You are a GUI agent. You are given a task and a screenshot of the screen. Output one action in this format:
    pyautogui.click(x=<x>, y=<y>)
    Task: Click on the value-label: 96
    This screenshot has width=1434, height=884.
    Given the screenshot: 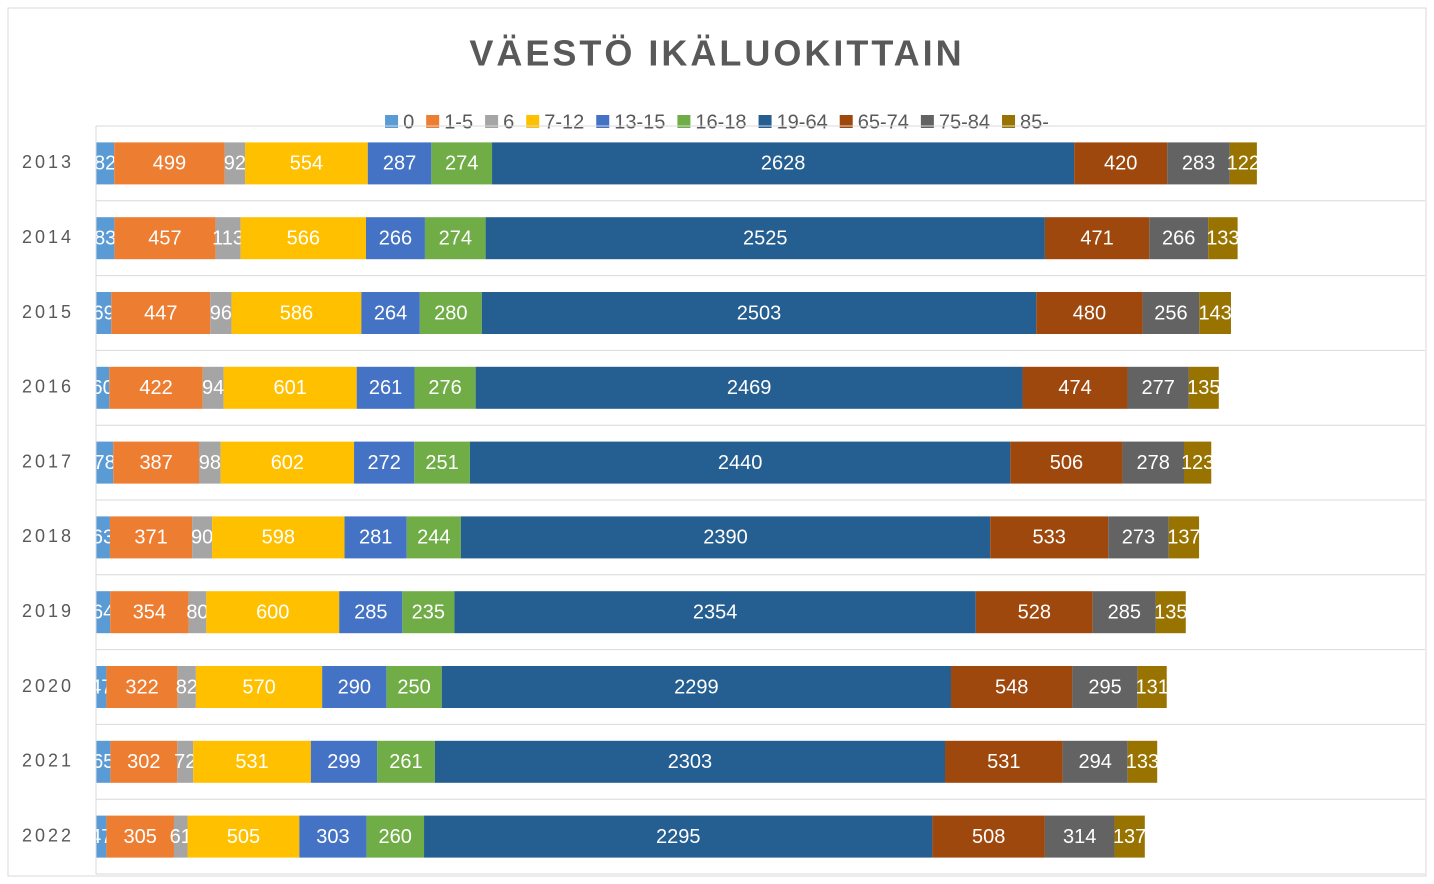 What is the action you would take?
    pyautogui.click(x=221, y=313)
    